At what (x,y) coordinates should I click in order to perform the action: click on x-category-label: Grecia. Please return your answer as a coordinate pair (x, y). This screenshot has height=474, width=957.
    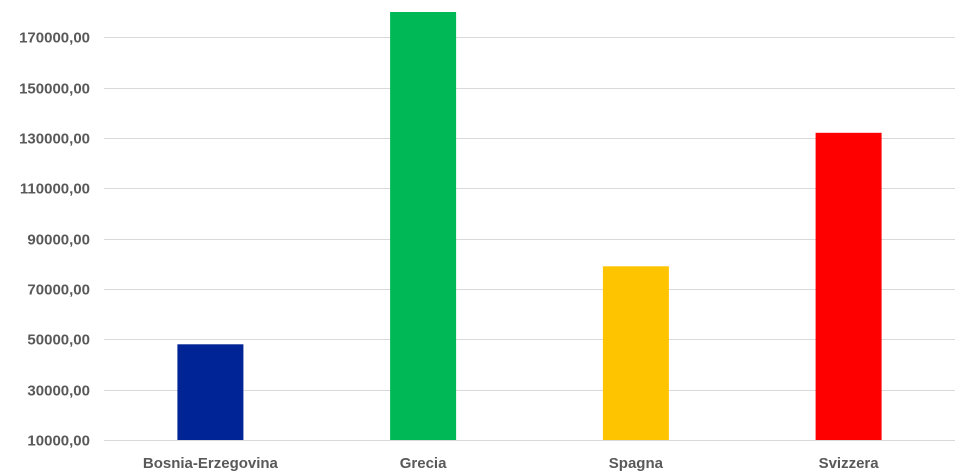
    Looking at the image, I should click on (423, 463).